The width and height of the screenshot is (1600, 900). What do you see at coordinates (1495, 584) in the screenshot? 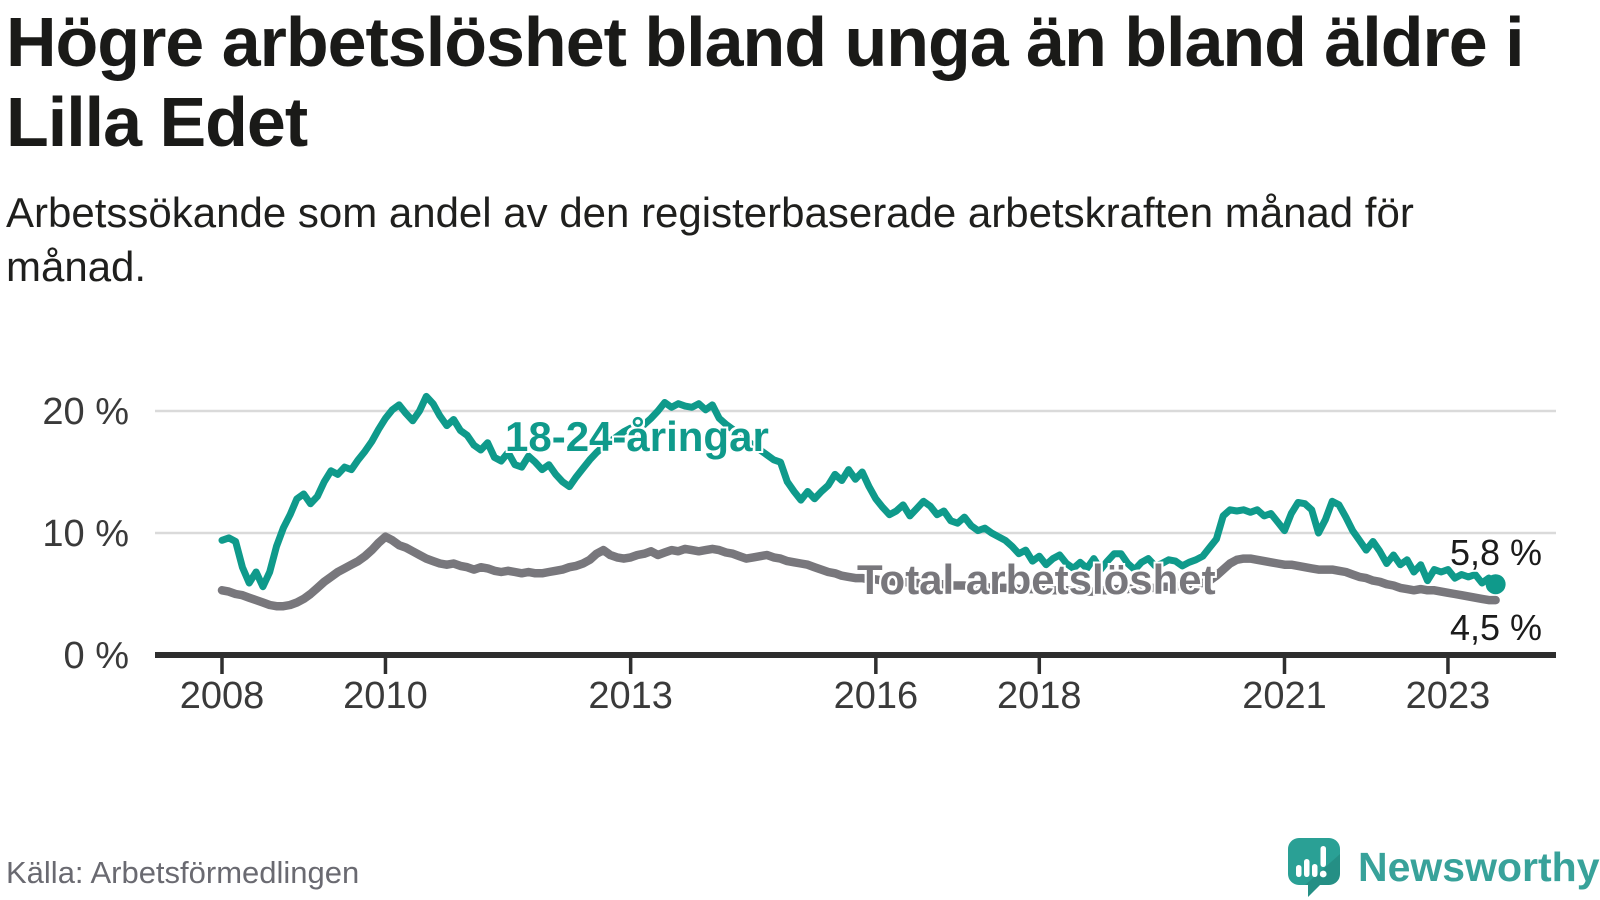
I see `endpoint-dot` at bounding box center [1495, 584].